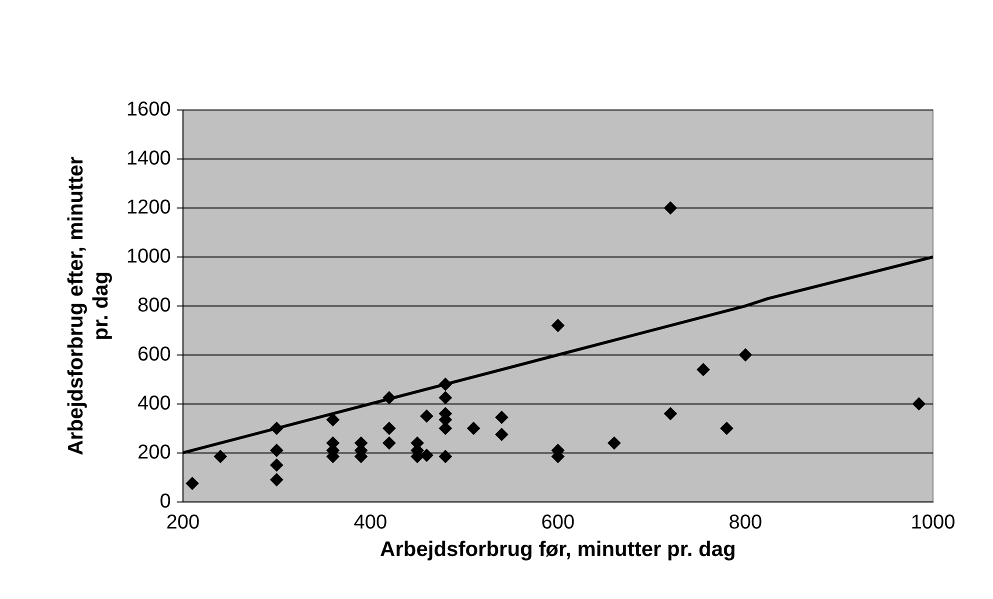 The width and height of the screenshot is (993, 599). Describe the element at coordinates (745, 522) in the screenshot. I see `x-tick-label: 800` at that location.